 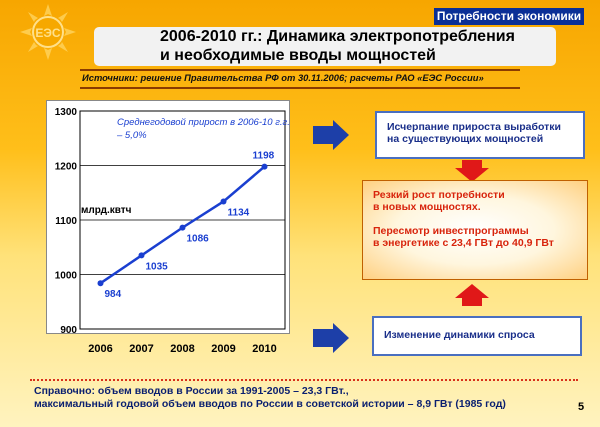 What do you see at coordinates (223, 349) in the screenshot?
I see `x-tick-label: 2009` at bounding box center [223, 349].